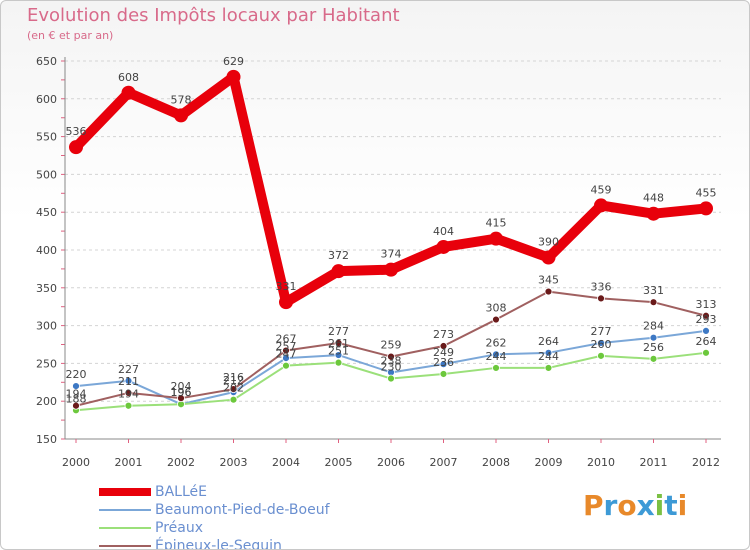 This screenshot has width=750, height=550. What do you see at coordinates (593, 505) in the screenshot?
I see `brand-letter: P` at bounding box center [593, 505].